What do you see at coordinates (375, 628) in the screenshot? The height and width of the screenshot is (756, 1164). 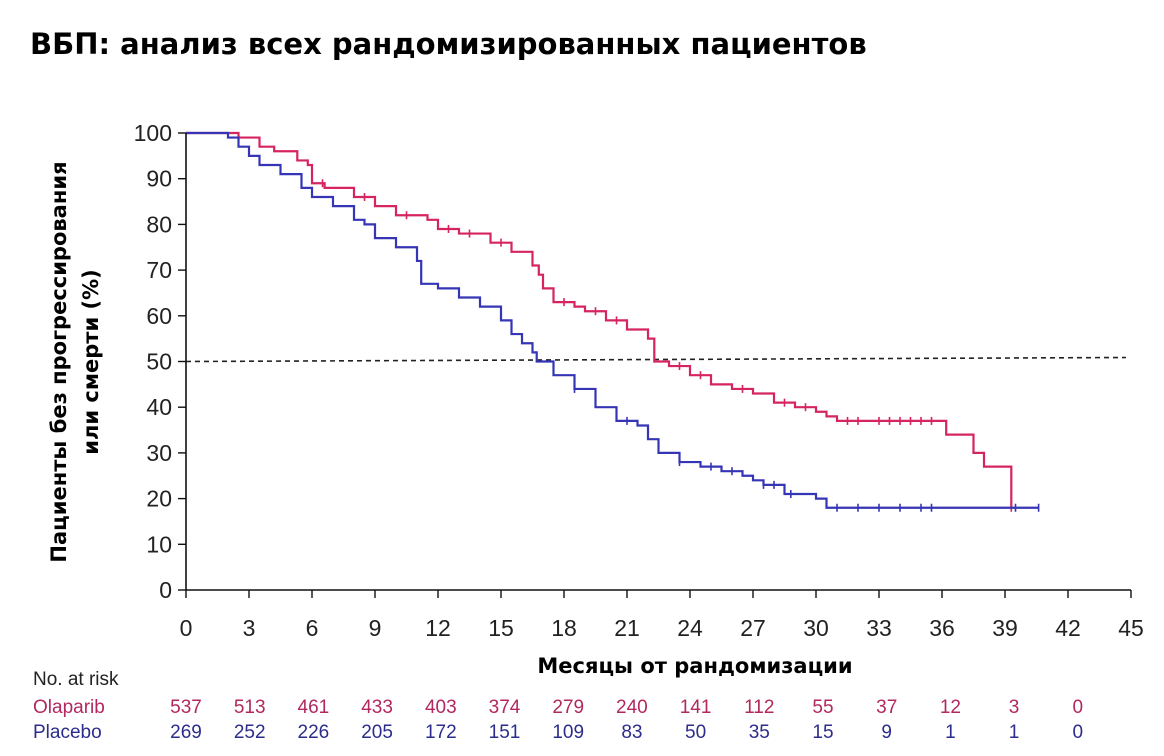 I see `x-tick-label: 9` at bounding box center [375, 628].